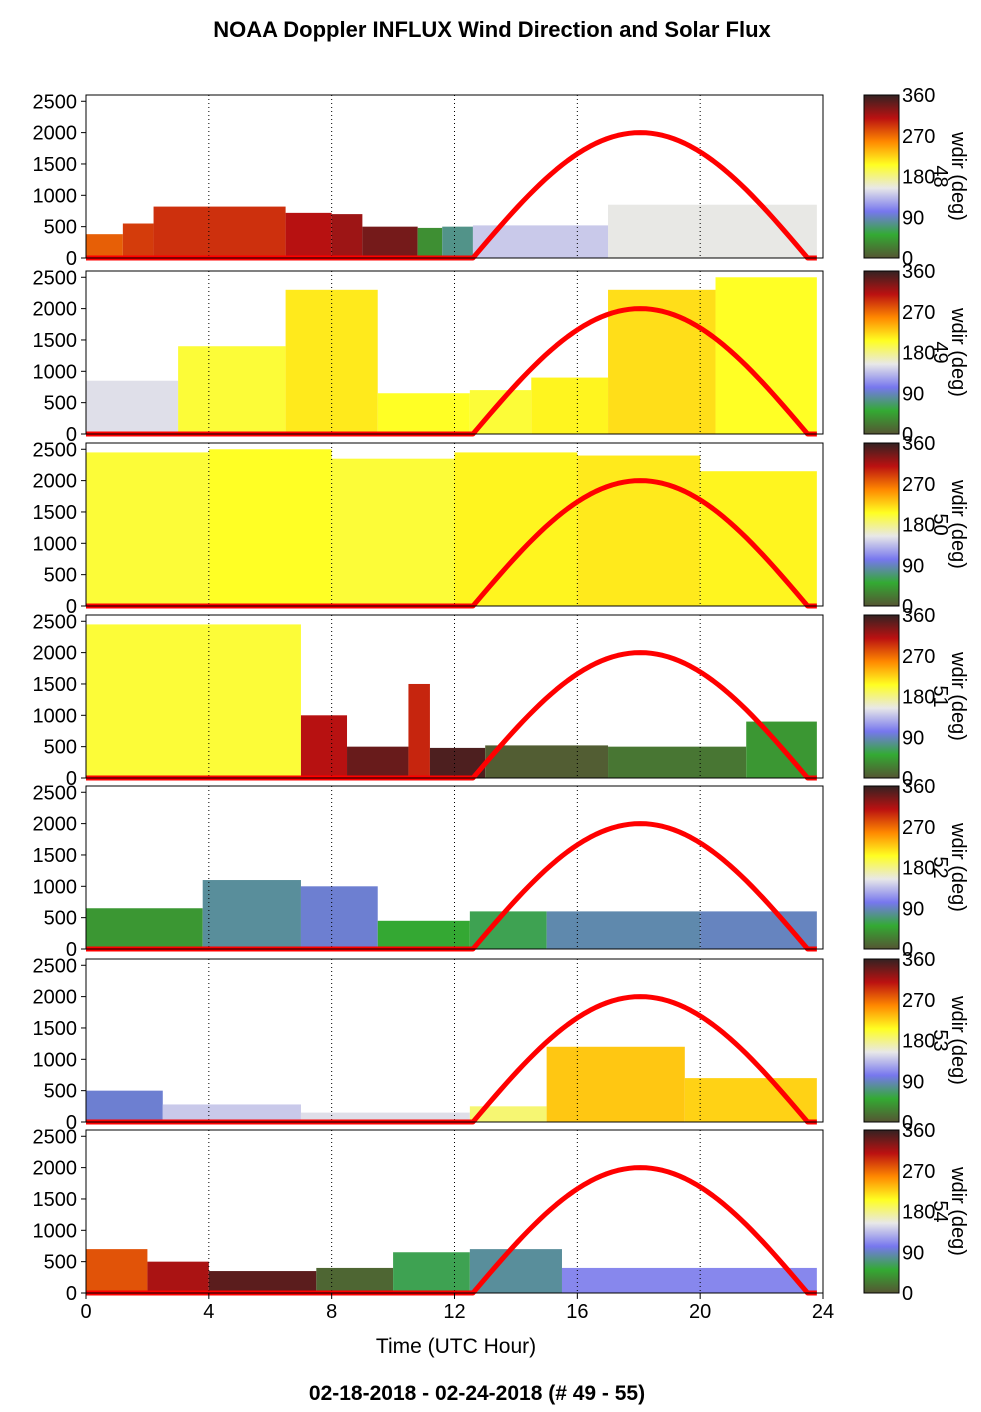 The width and height of the screenshot is (981, 1412). Describe the element at coordinates (577, 1312) in the screenshot. I see `x-tick-label: 16` at that location.